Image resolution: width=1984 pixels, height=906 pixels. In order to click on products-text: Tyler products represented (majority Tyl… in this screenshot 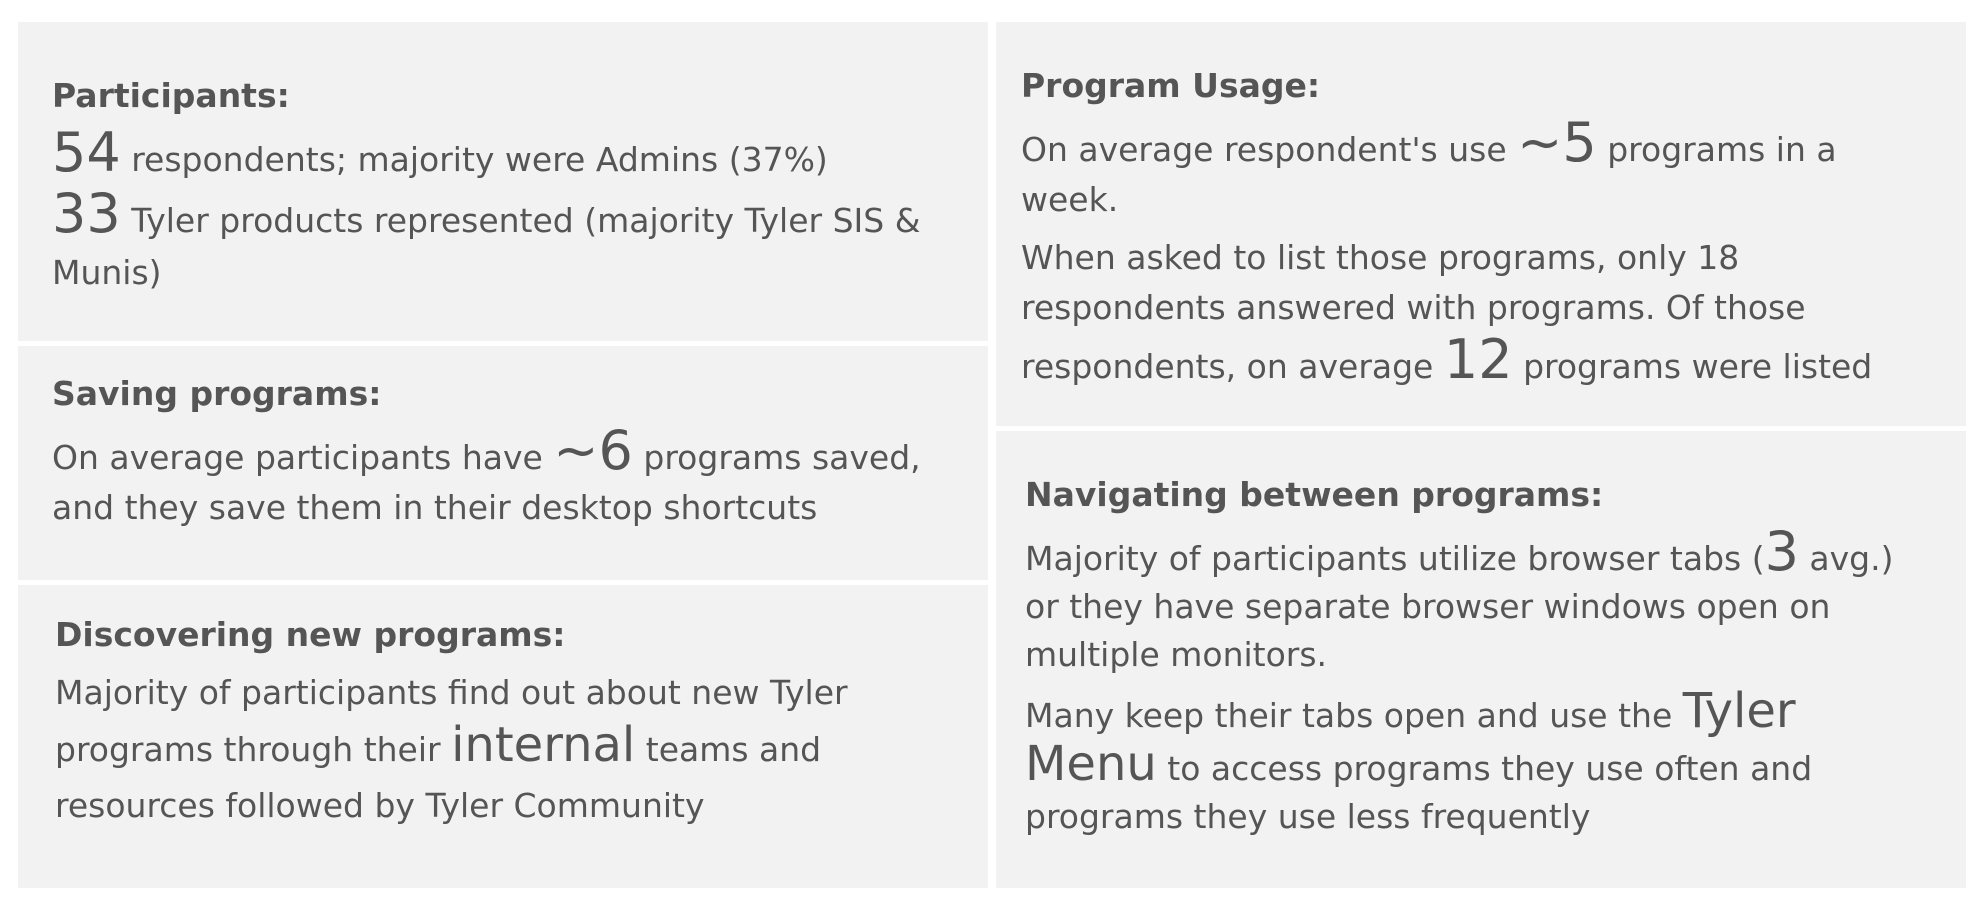, I will do `click(486, 246)`.